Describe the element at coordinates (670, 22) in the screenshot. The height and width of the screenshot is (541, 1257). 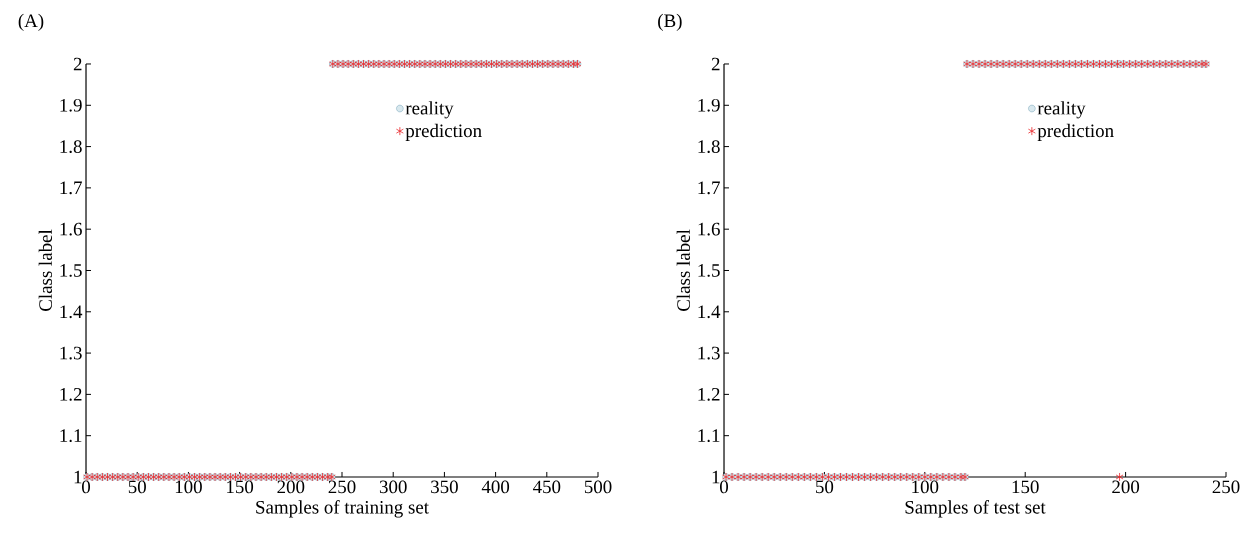
I see `chart-title: (B)` at that location.